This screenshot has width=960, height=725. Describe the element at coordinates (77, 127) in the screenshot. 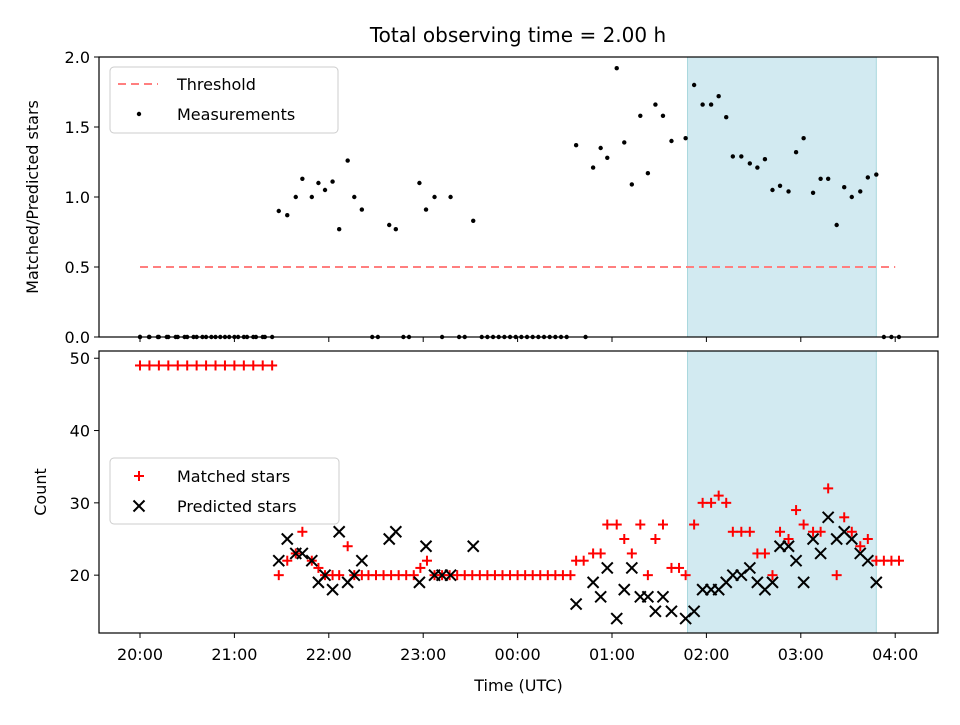

I see `y-tick-label-top: 1.5` at that location.